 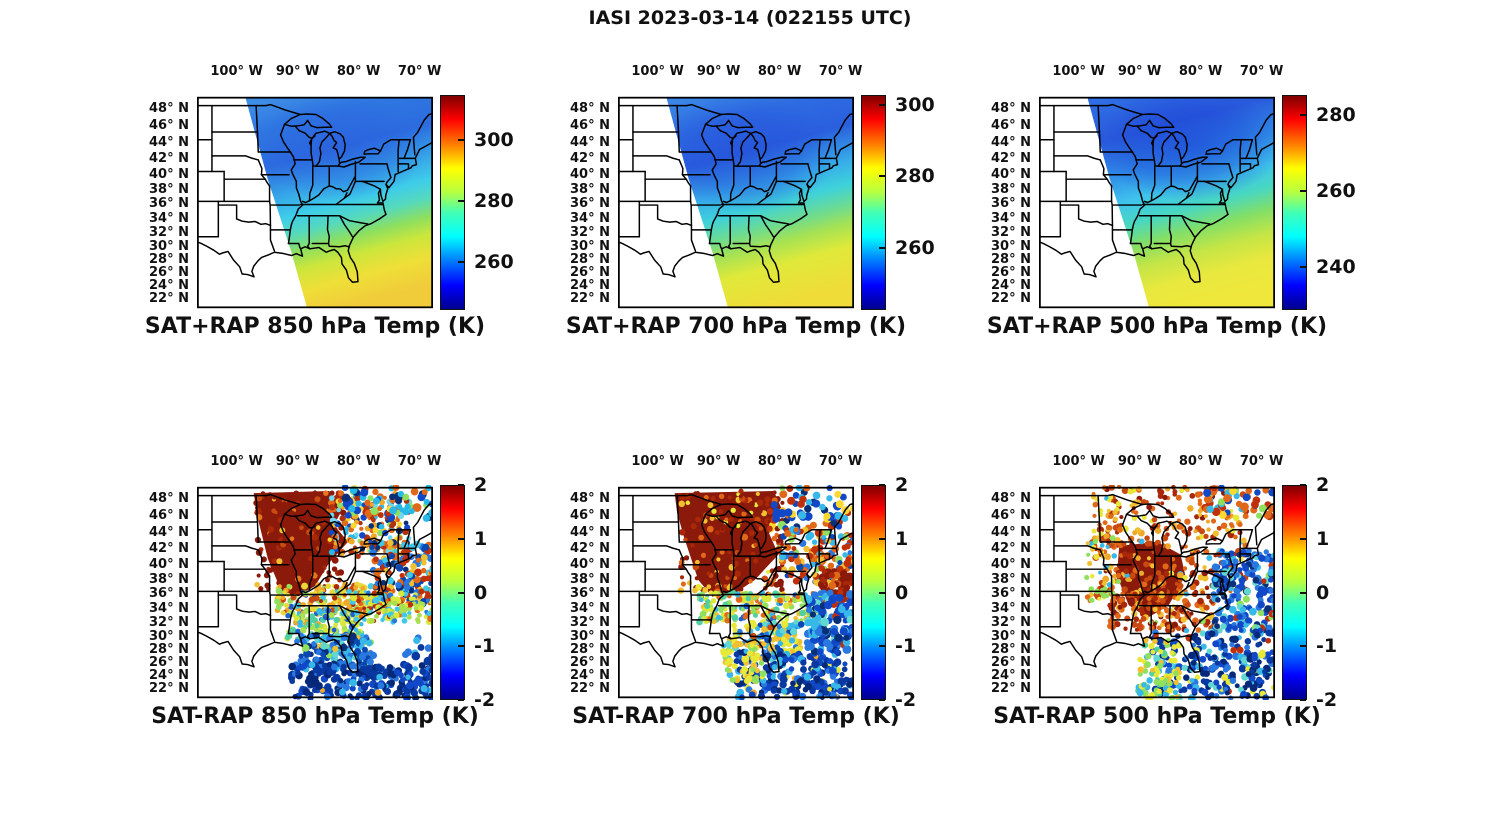 I want to click on map-canvas-700-diff, so click(x=736, y=592).